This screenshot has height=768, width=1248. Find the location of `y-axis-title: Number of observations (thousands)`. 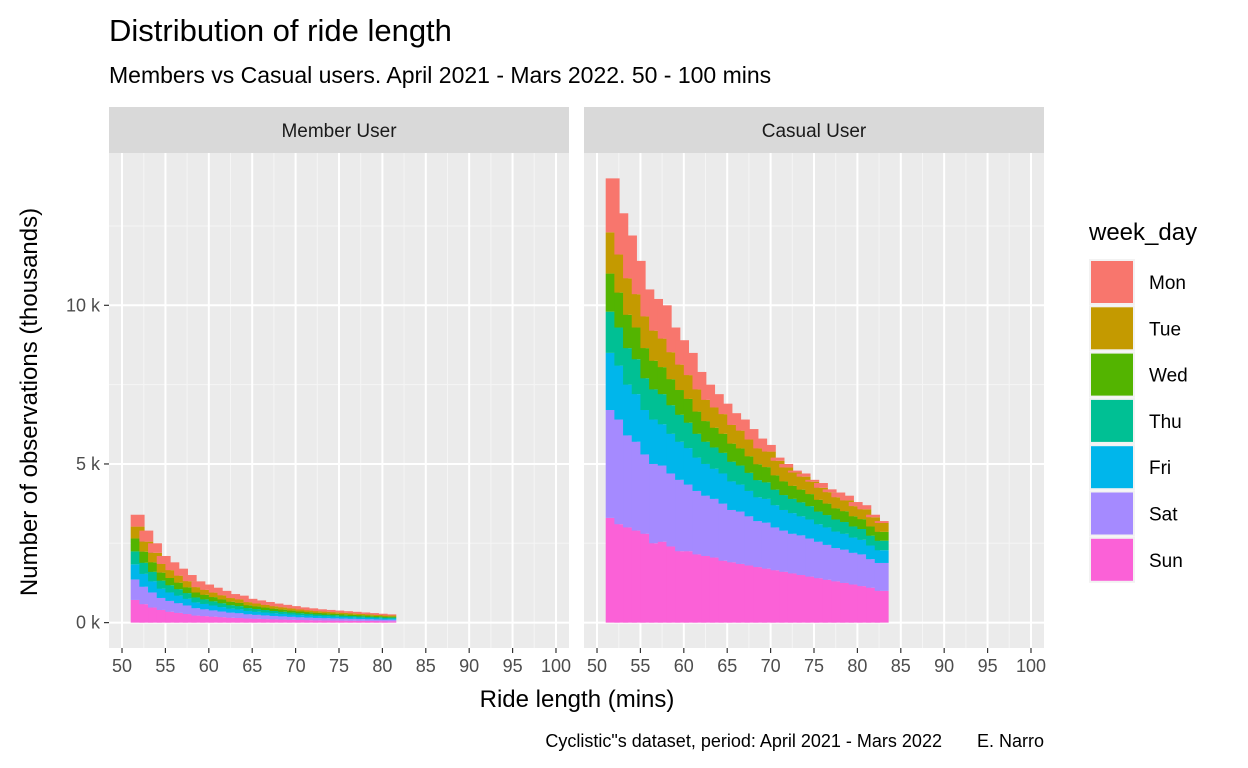

y-axis-title: Number of observations (thousands) is located at coordinates (29, 402).